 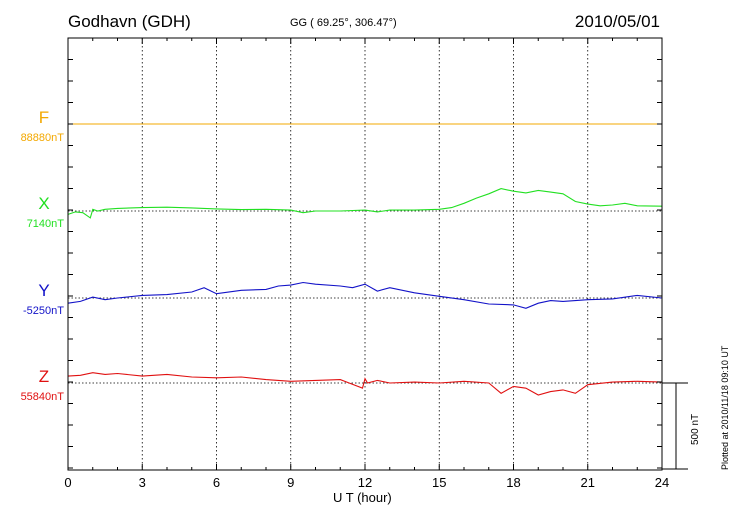 What do you see at coordinates (43, 311) in the screenshot?
I see `component-baseline-y: -5250nT` at bounding box center [43, 311].